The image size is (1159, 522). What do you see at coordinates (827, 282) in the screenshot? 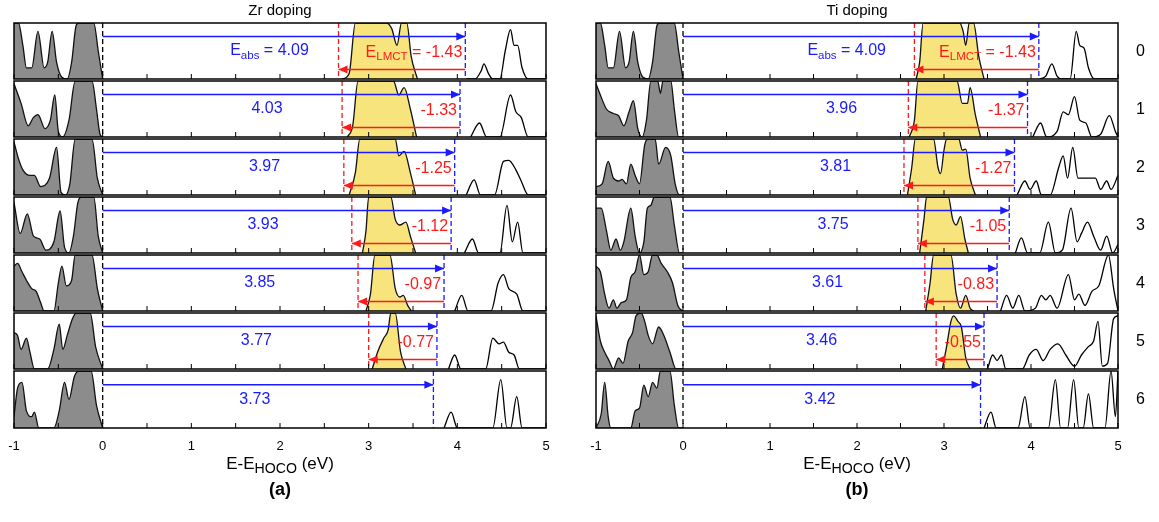
I see `ref-line-label: 3.61` at bounding box center [827, 282].